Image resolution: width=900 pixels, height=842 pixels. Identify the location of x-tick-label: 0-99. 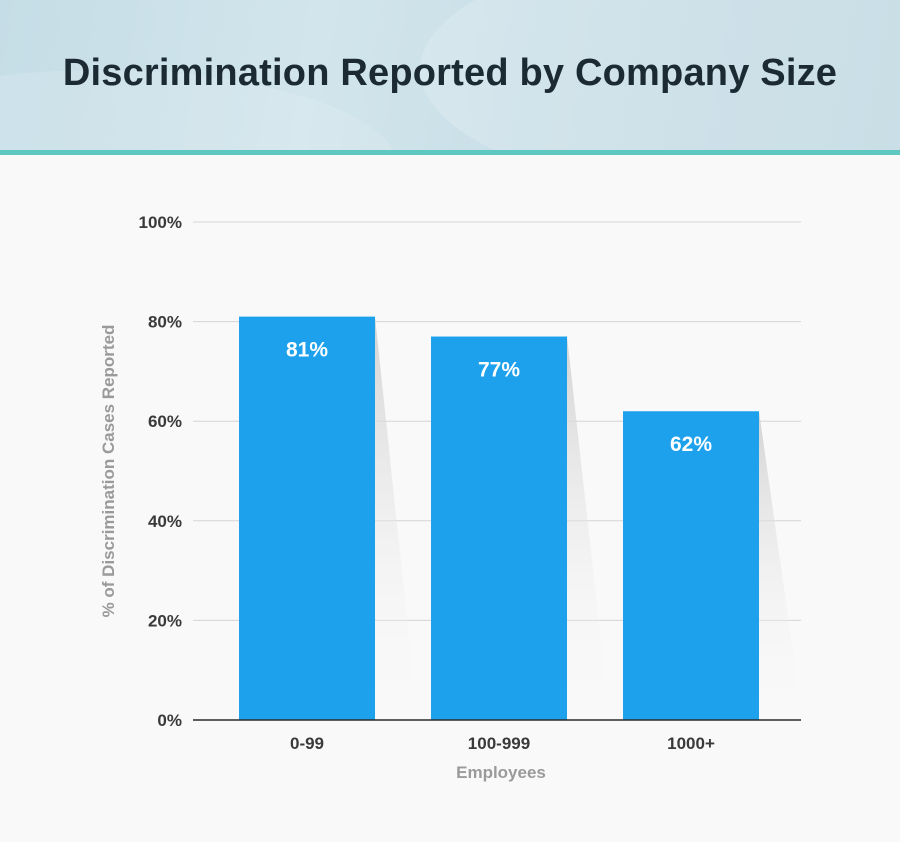
(307, 743).